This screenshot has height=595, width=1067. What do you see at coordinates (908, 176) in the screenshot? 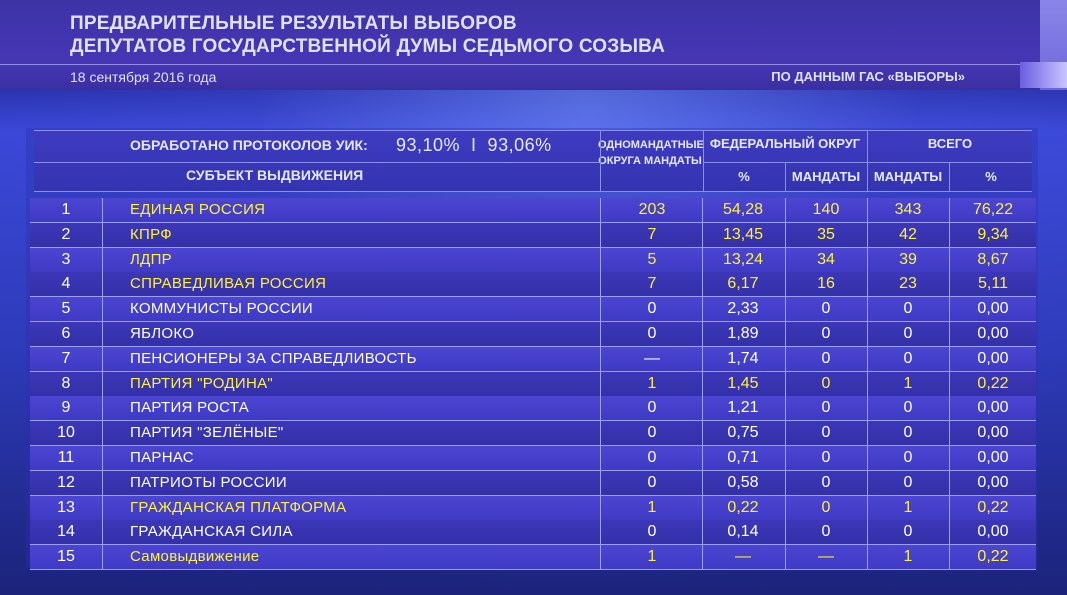
I see `total-mandates-header: МАНДАТЫ` at bounding box center [908, 176].